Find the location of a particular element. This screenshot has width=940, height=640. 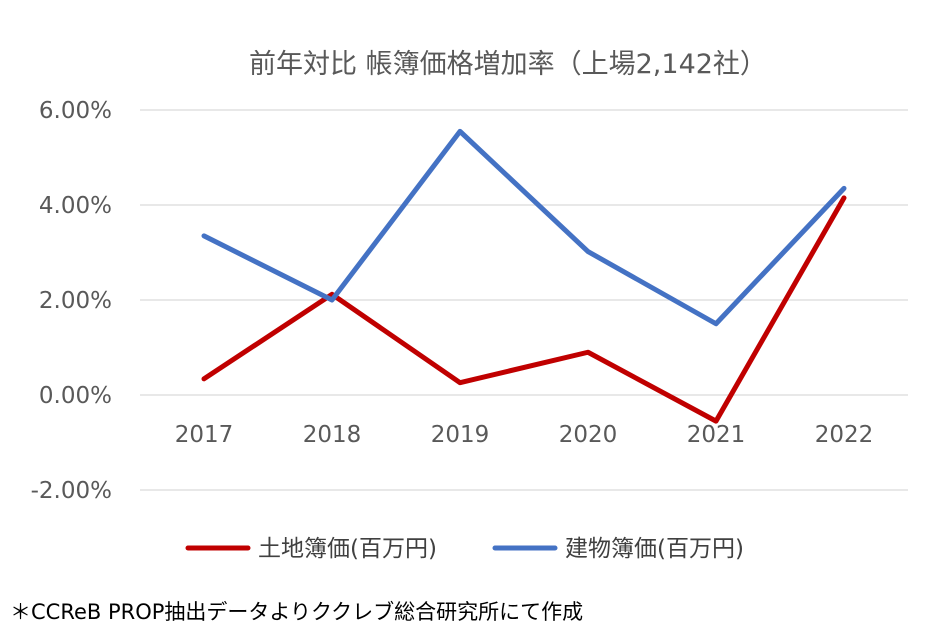

y-tick-label: -2.00% is located at coordinates (71, 491).